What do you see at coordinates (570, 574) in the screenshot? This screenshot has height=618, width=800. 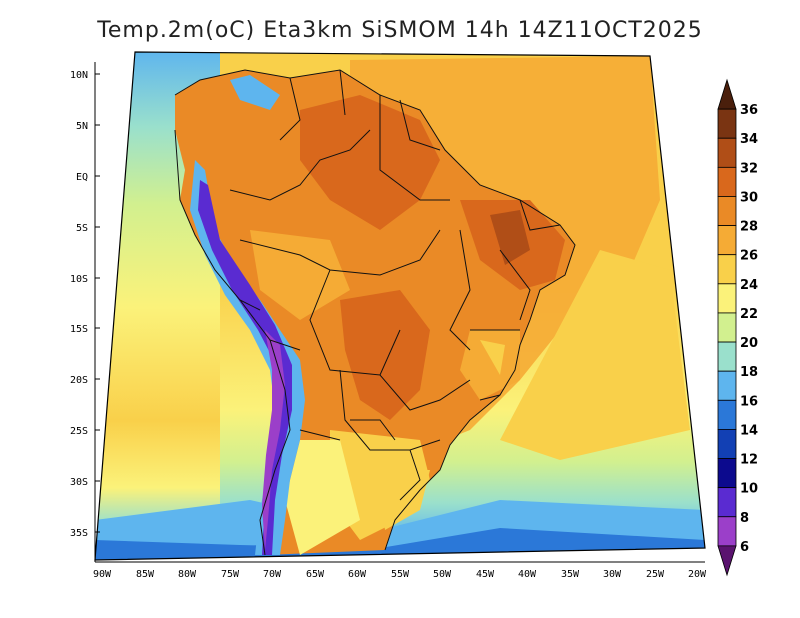 I see `lon-label: 35W` at bounding box center [570, 574].